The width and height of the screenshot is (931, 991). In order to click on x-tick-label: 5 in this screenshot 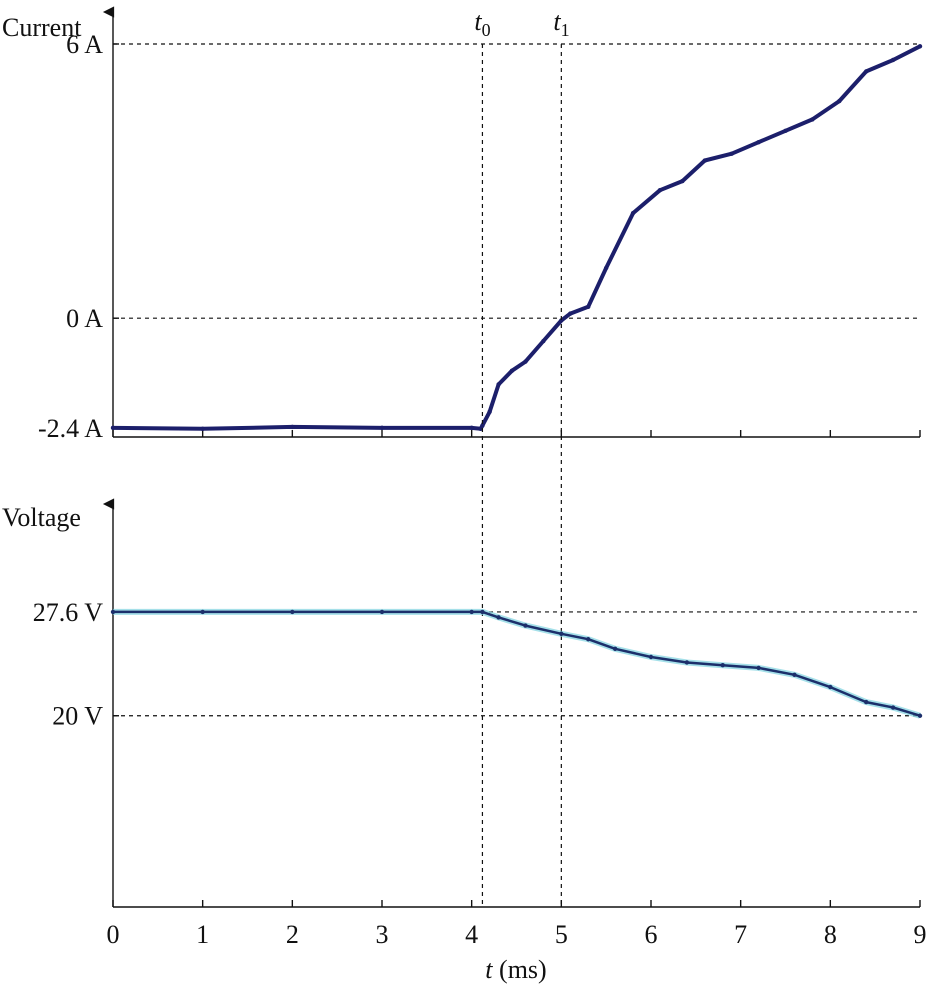, I will do `click(561, 934)`.